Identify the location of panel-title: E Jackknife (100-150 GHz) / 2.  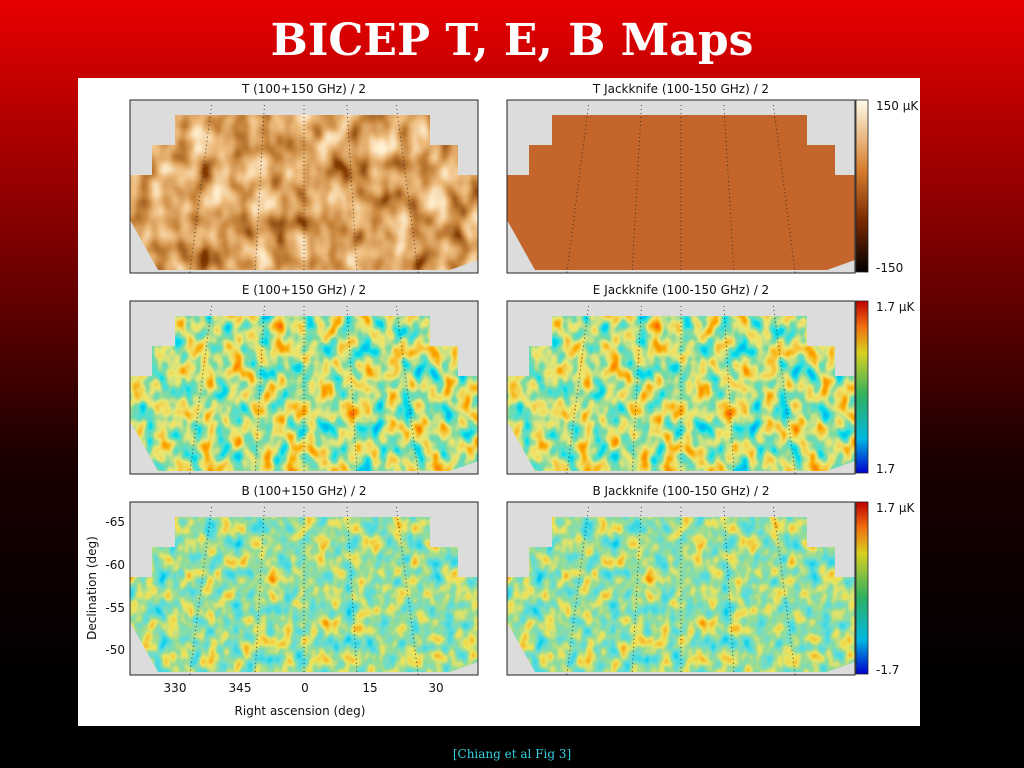
(681, 290).